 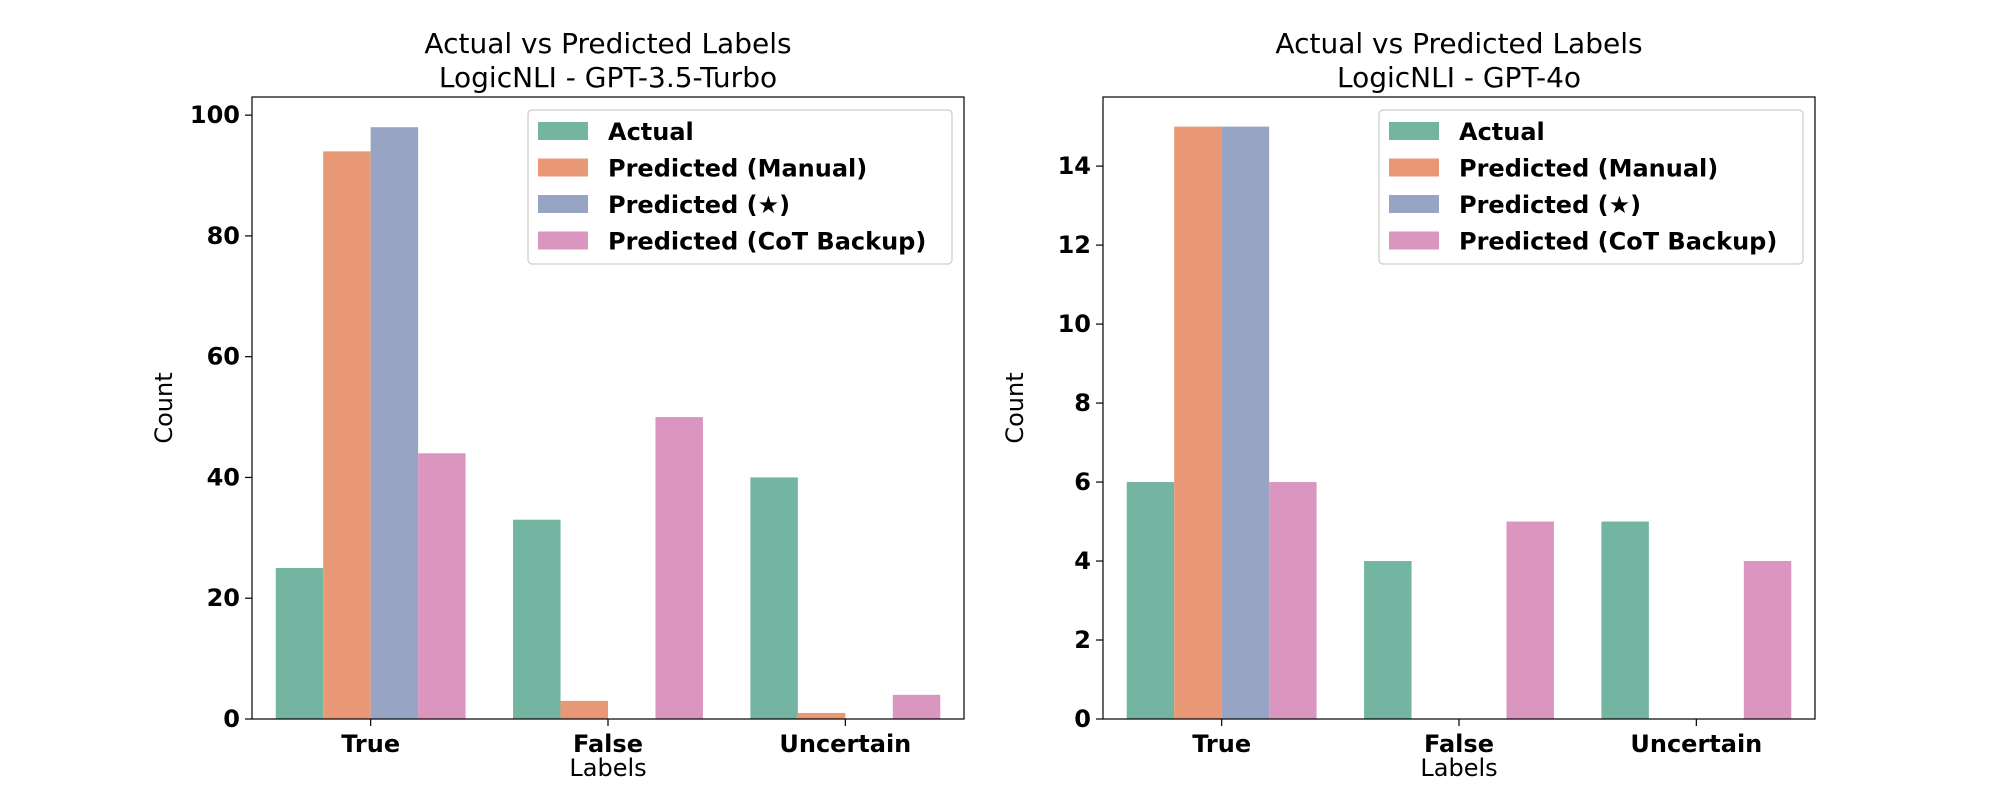 What do you see at coordinates (1074, 166) in the screenshot?
I see `y-tick-label: 14` at bounding box center [1074, 166].